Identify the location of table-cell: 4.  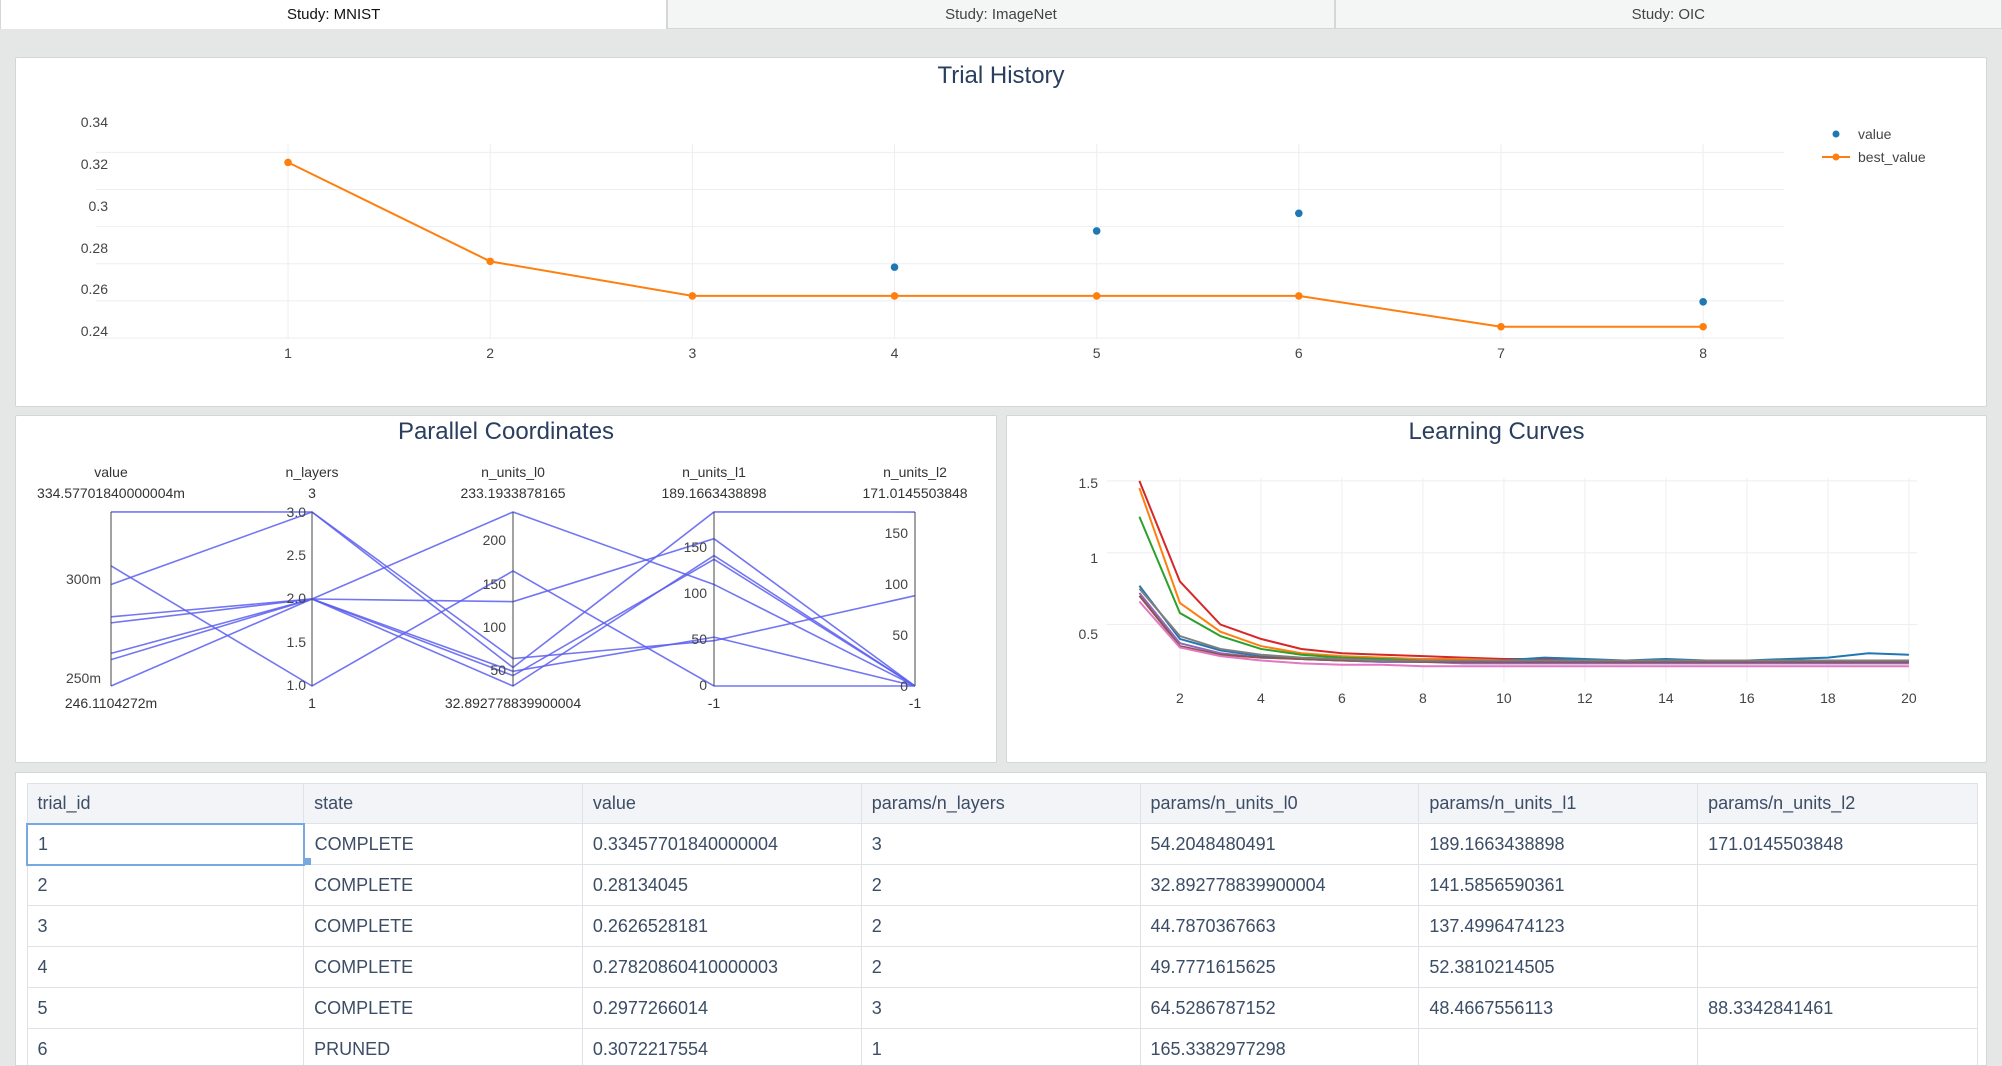
(165, 967).